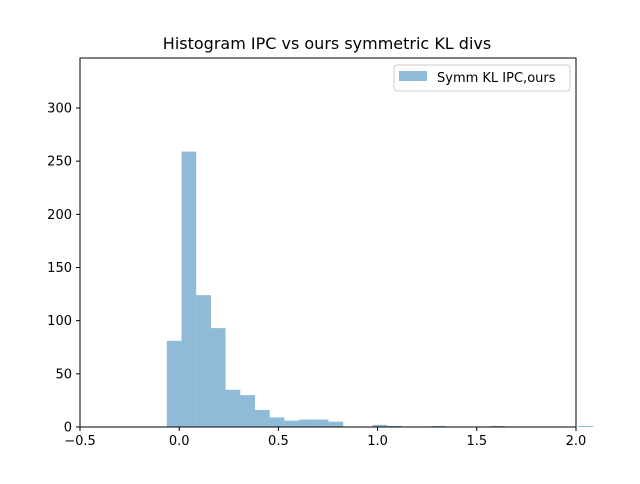 The width and height of the screenshot is (640, 484). Describe the element at coordinates (413, 76) in the screenshot. I see `legend-swatch` at that location.